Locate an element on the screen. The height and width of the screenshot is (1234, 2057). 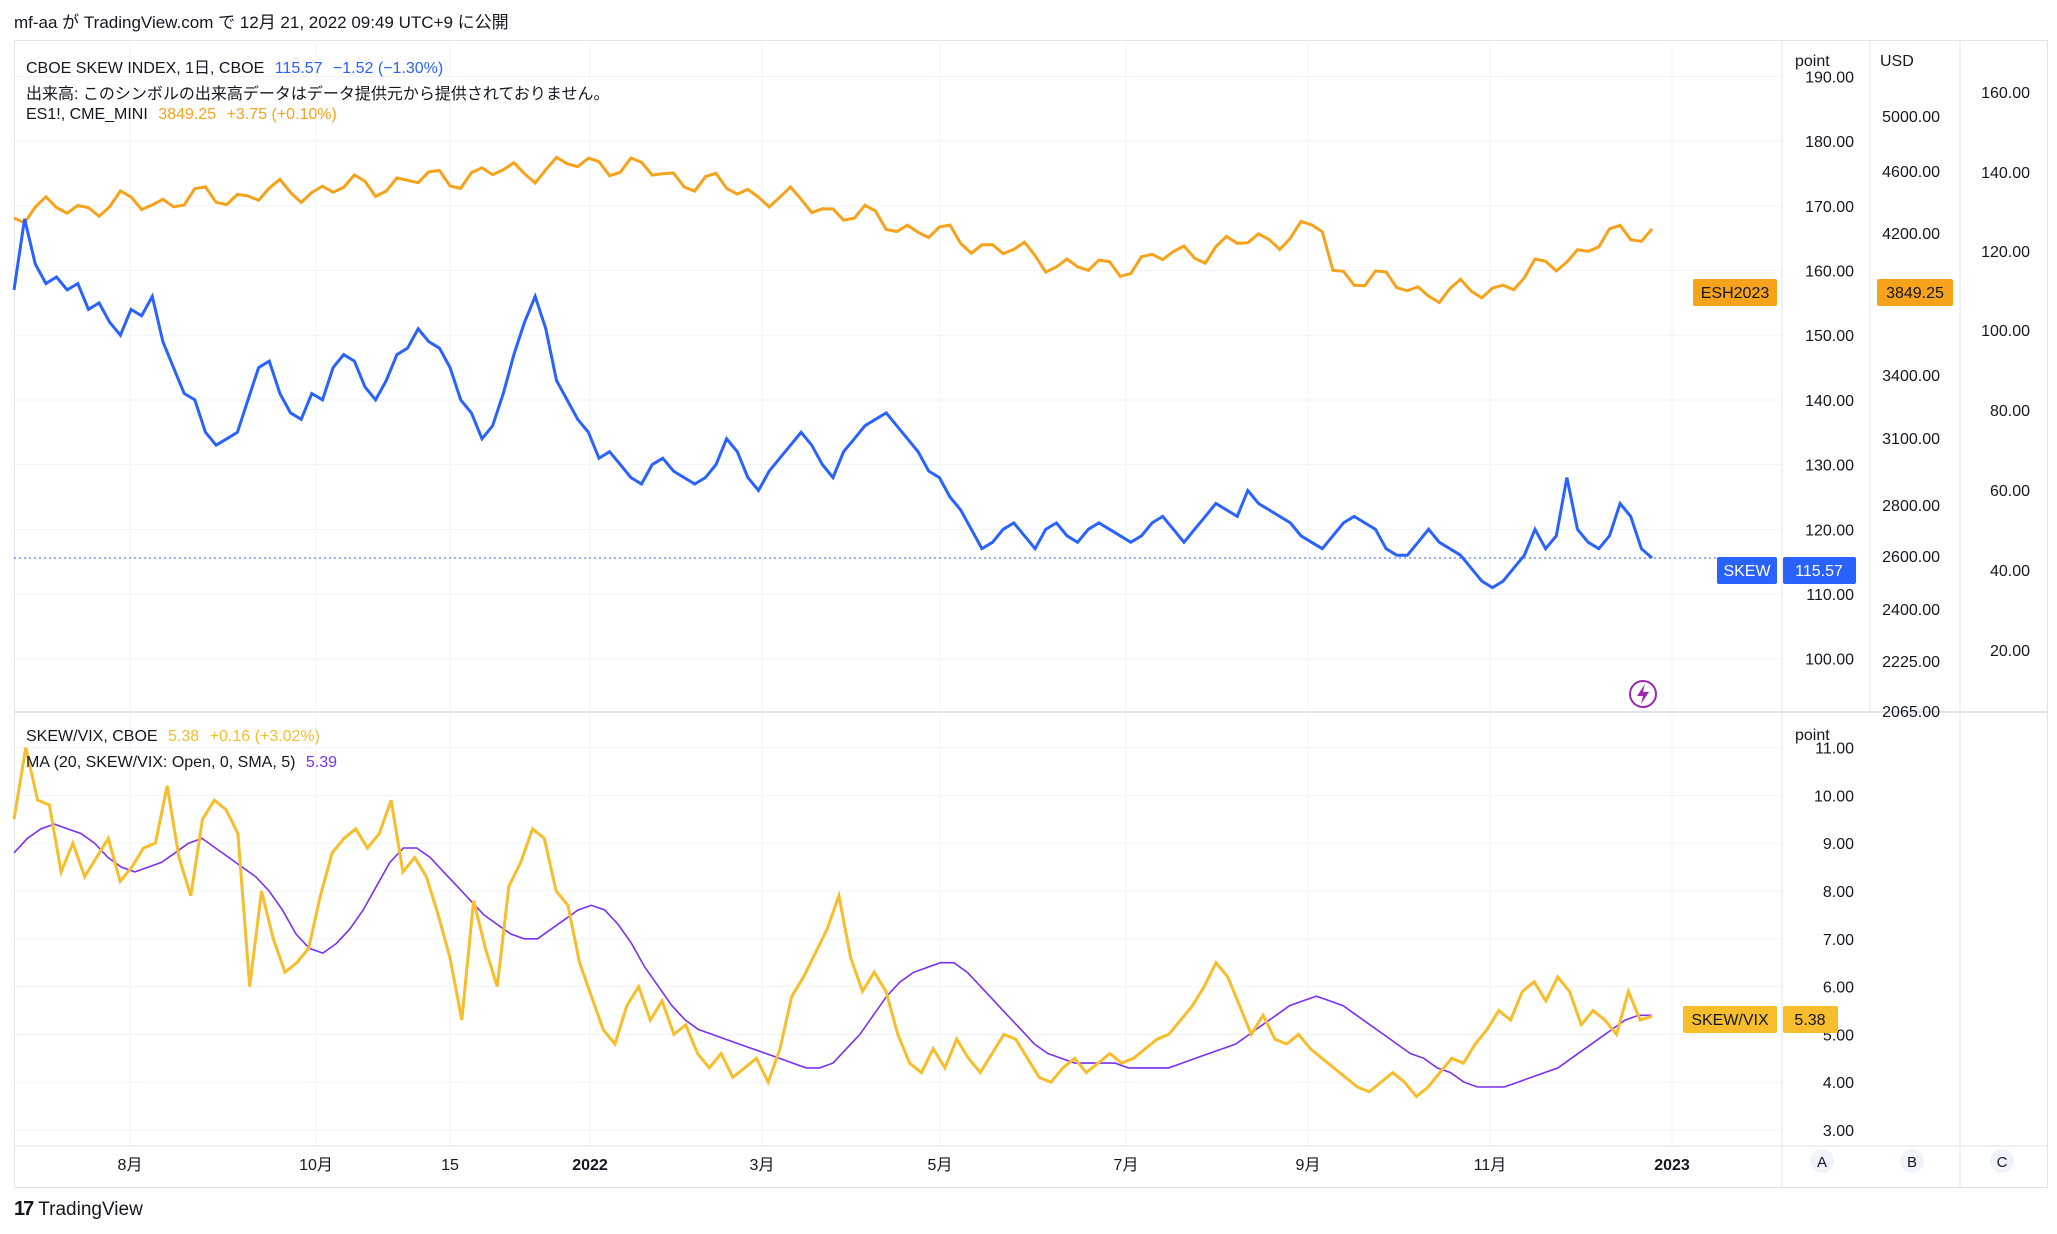
tradingview-mark-icon: 17 is located at coordinates (24, 1209).